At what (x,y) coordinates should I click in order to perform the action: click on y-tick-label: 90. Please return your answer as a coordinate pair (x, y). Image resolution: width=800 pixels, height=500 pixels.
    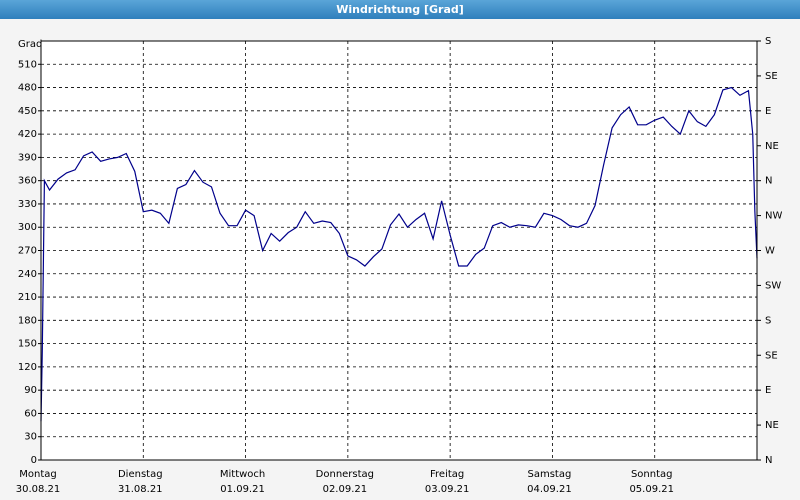
    Looking at the image, I should click on (30, 390).